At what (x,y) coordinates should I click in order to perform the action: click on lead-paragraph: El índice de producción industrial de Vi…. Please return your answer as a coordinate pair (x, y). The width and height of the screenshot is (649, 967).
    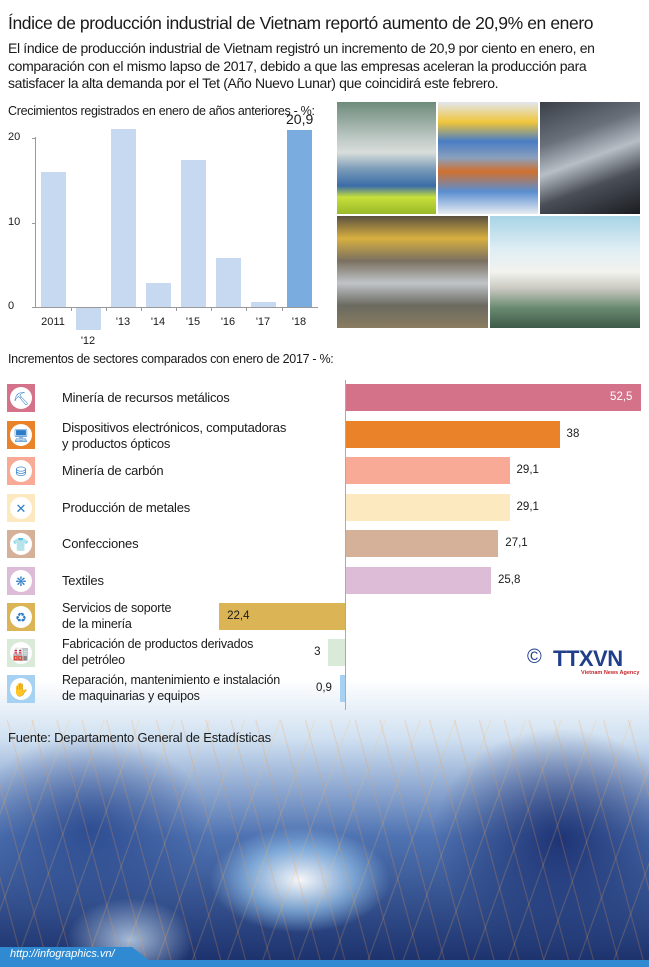
    Looking at the image, I should click on (301, 65).